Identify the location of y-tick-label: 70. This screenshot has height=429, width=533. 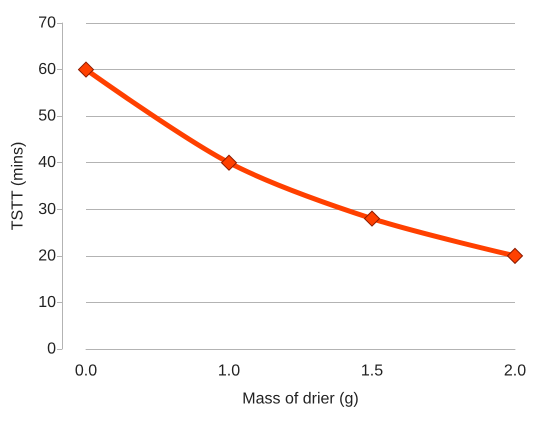
(47, 23).